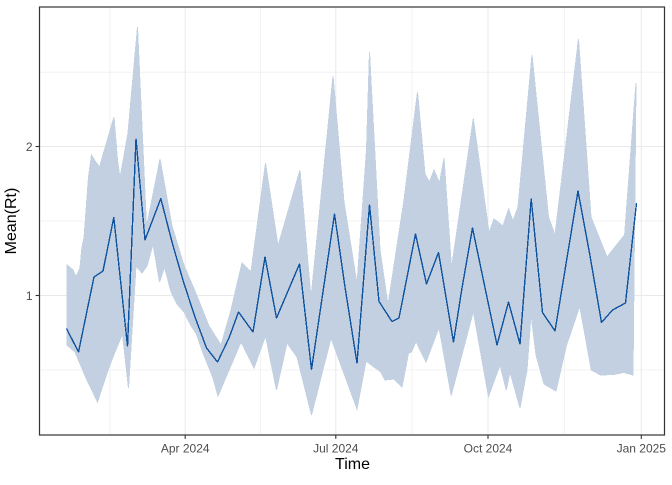  What do you see at coordinates (488, 449) in the screenshot?
I see `svg-text: Oct 2024` at bounding box center [488, 449].